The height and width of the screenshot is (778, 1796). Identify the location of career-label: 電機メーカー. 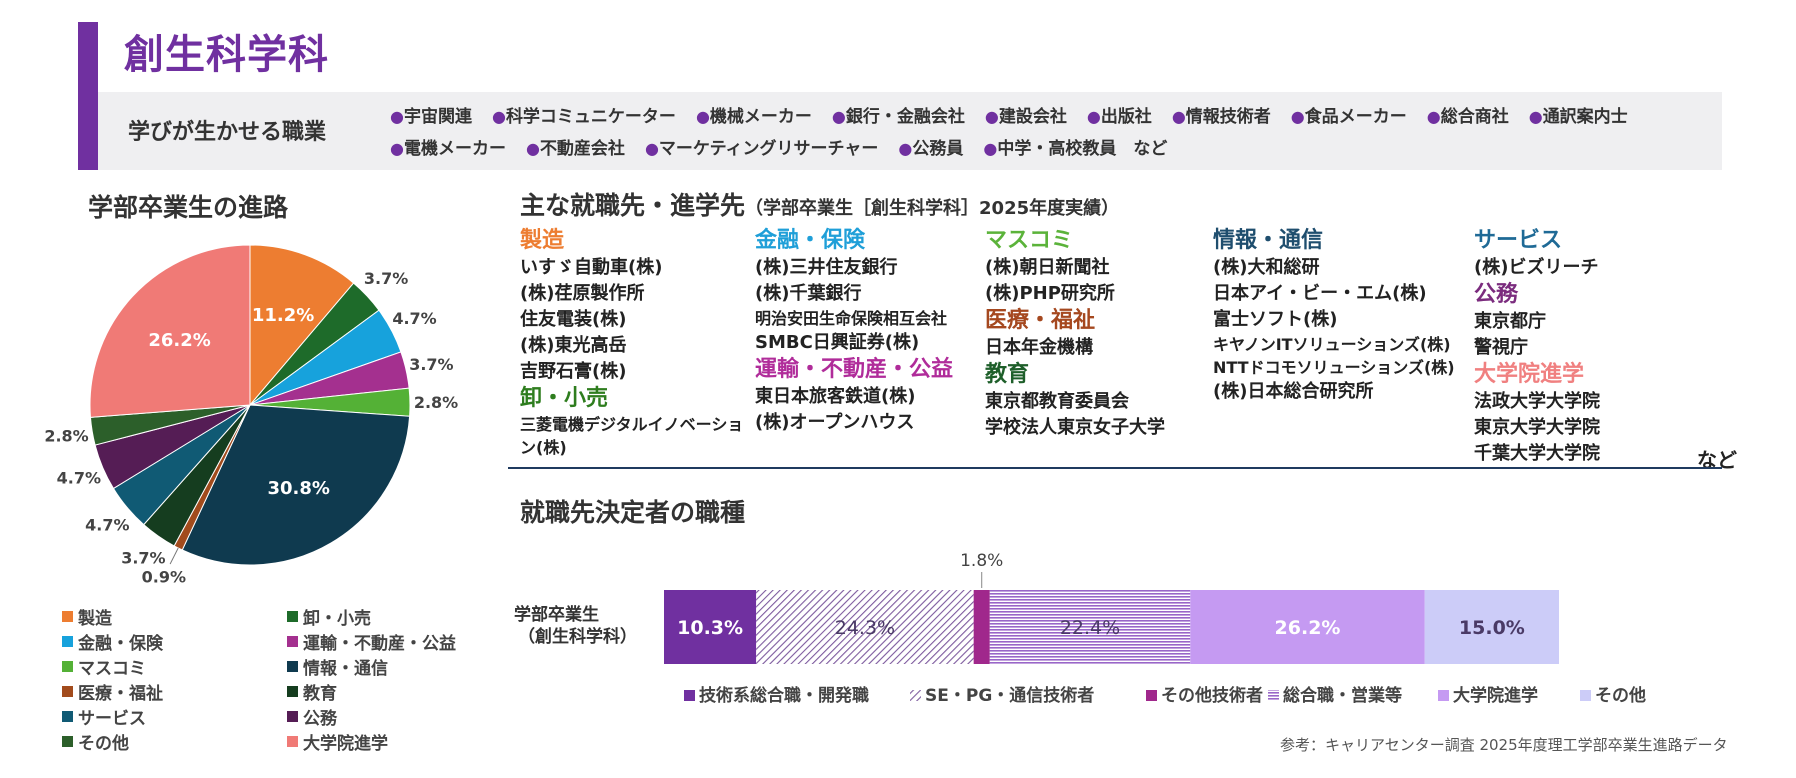
(454, 149).